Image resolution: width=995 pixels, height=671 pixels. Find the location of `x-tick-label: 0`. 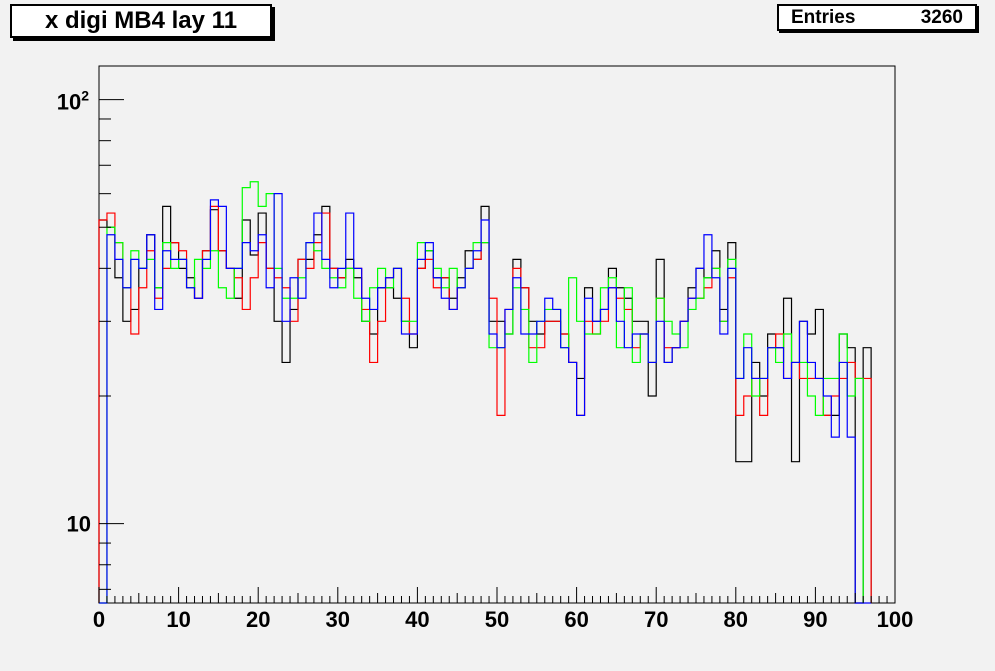

x-tick-label: 0 is located at coordinates (99, 619).